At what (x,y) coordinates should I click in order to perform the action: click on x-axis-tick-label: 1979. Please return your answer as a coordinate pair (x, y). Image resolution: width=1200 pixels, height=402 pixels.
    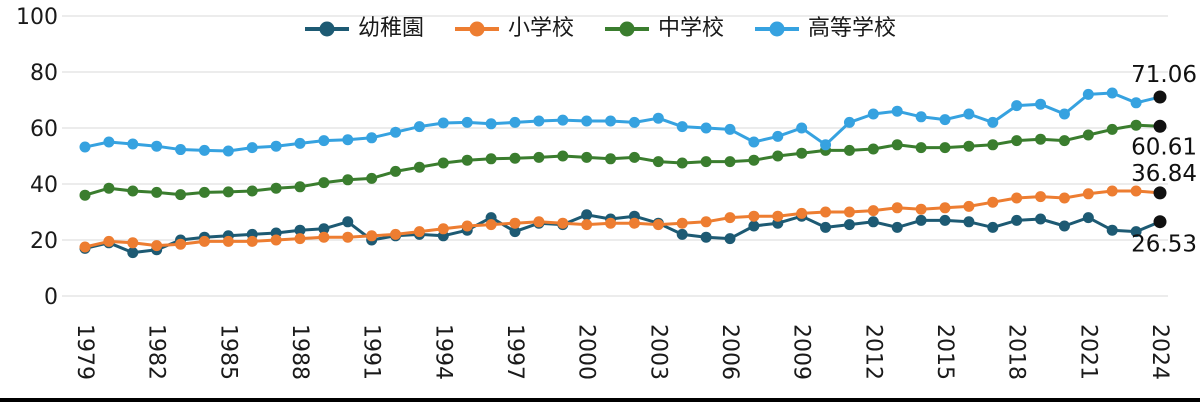
    Looking at the image, I should click on (84, 352).